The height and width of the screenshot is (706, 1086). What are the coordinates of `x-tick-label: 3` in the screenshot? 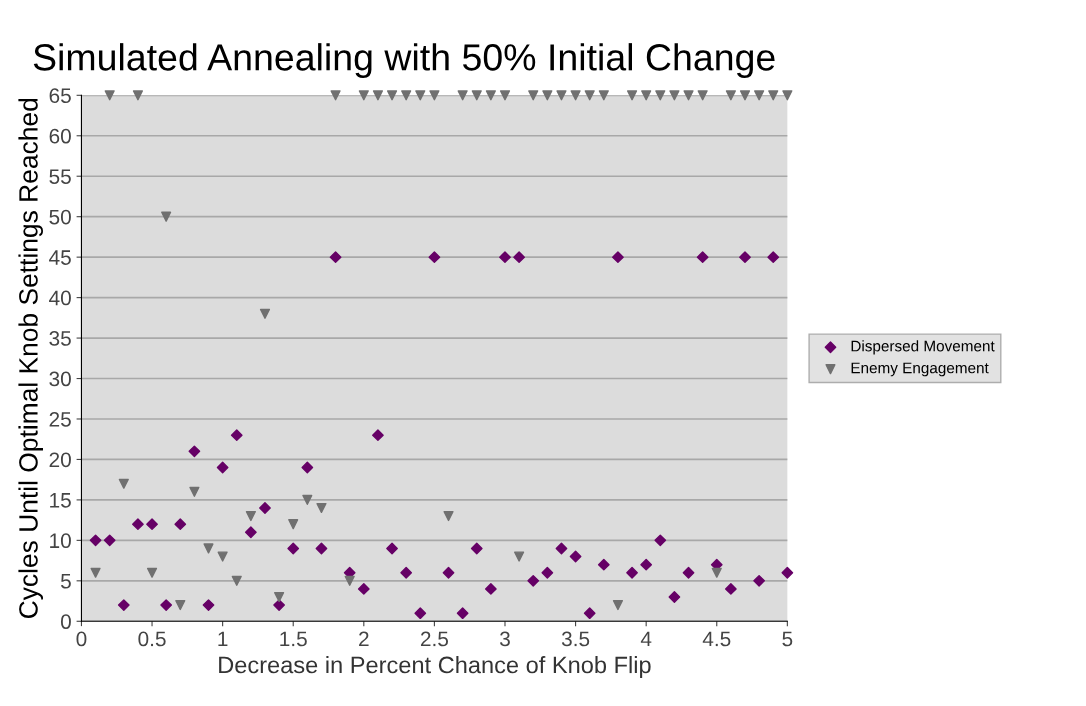 It's located at (504, 639).